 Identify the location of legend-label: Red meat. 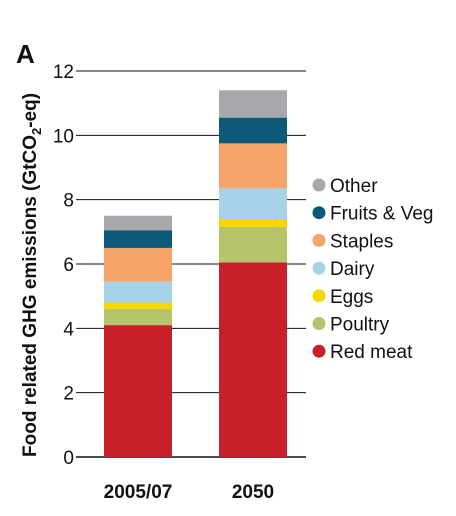
(371, 352).